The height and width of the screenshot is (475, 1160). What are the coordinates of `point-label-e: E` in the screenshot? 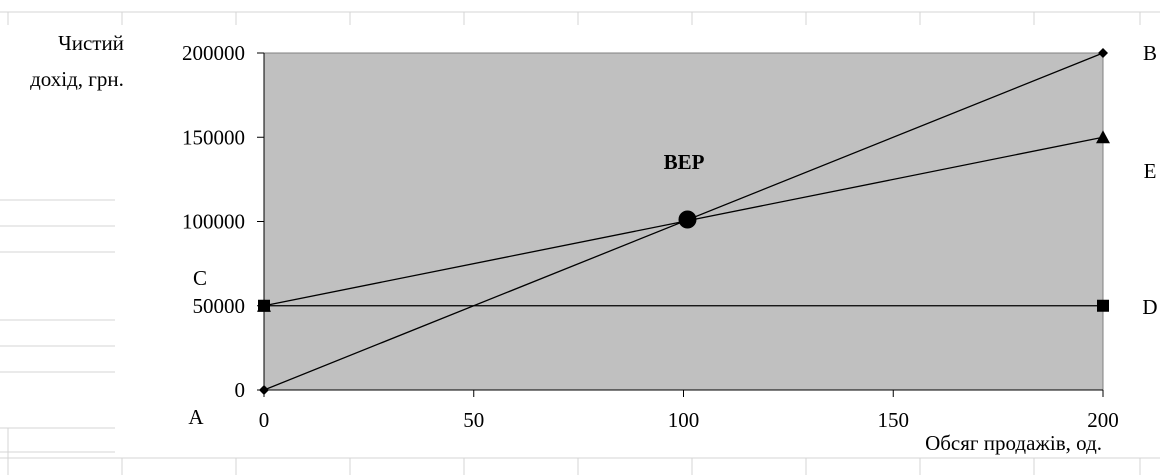 It's located at (1150, 171).